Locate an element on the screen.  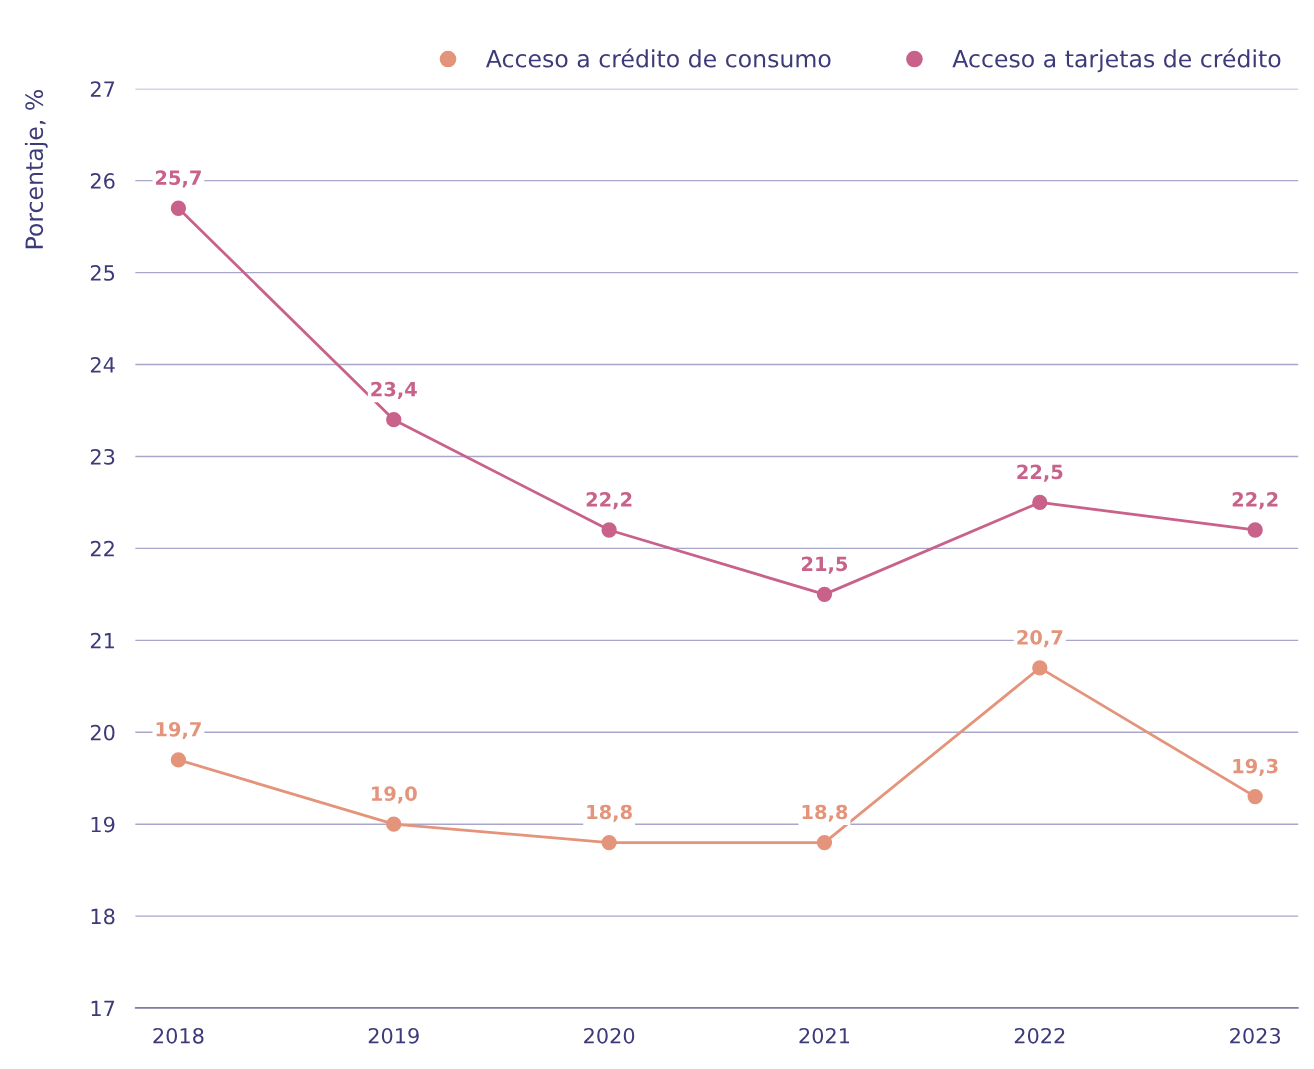
data-label: 19,7 is located at coordinates (178, 730).